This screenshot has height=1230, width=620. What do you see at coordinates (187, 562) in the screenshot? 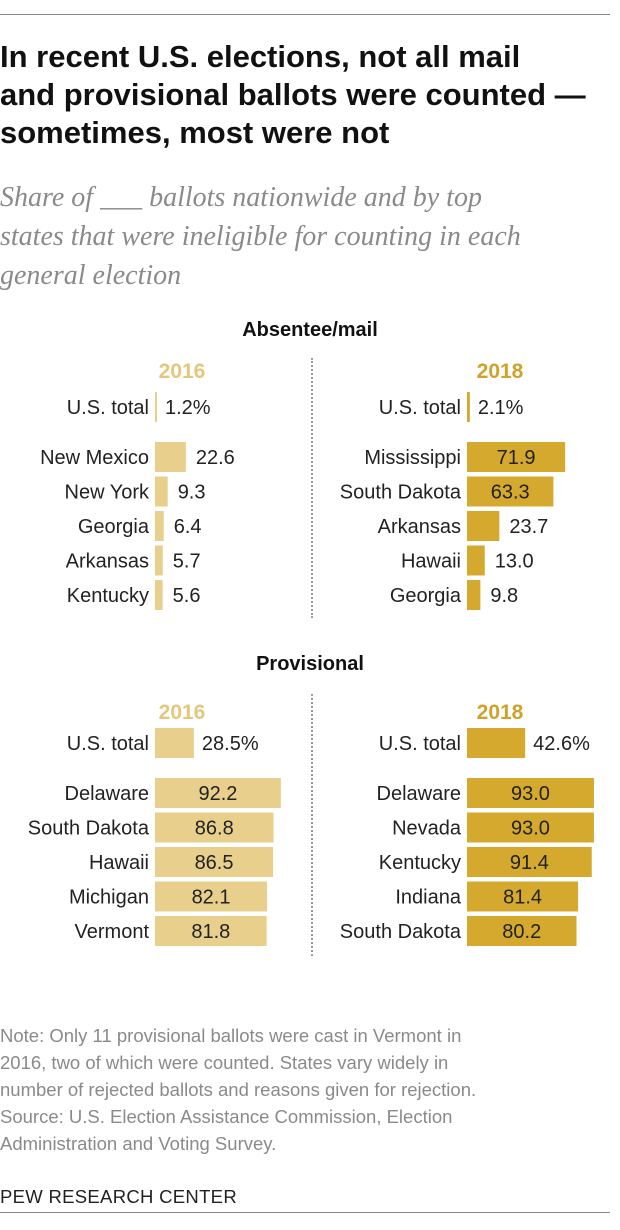
I see `bar-value-label: 5.7` at bounding box center [187, 562].